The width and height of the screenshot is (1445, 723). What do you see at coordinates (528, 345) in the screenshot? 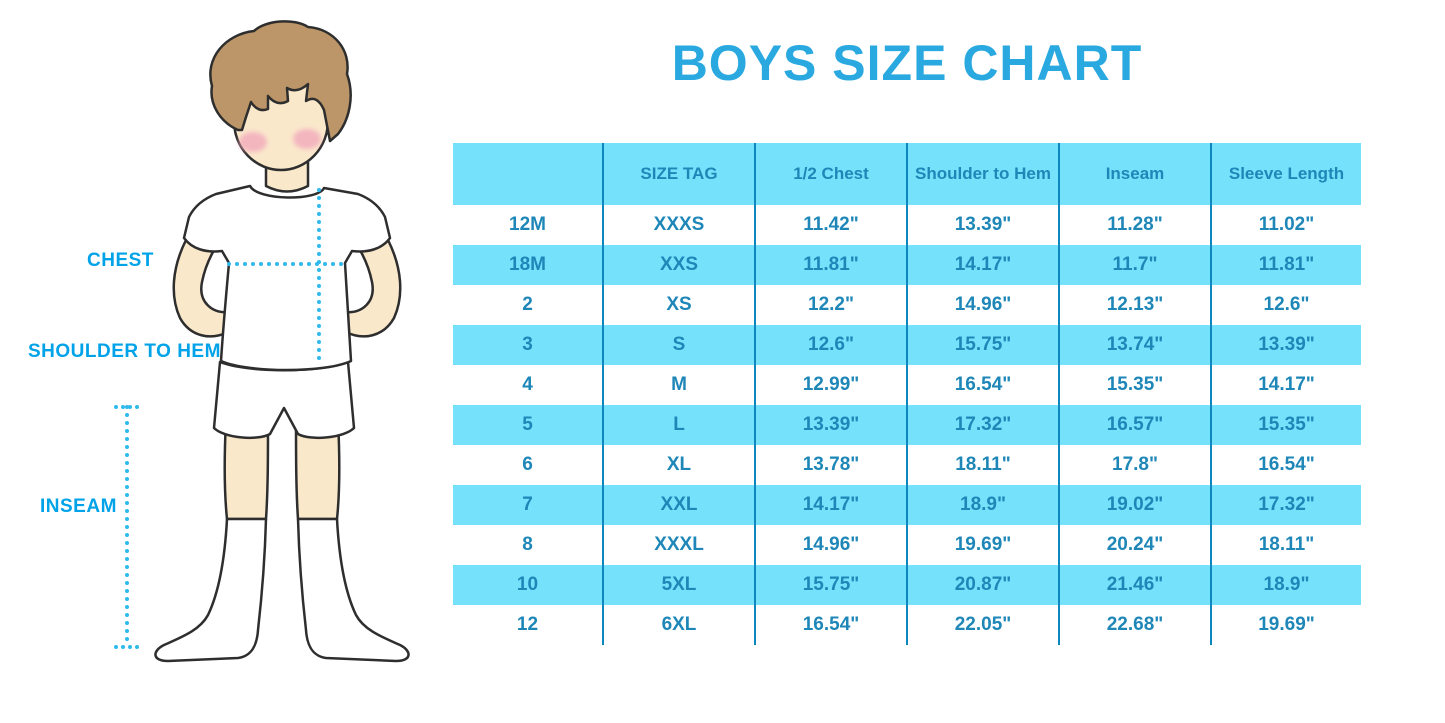
I see `size-cell: 3` at bounding box center [528, 345].